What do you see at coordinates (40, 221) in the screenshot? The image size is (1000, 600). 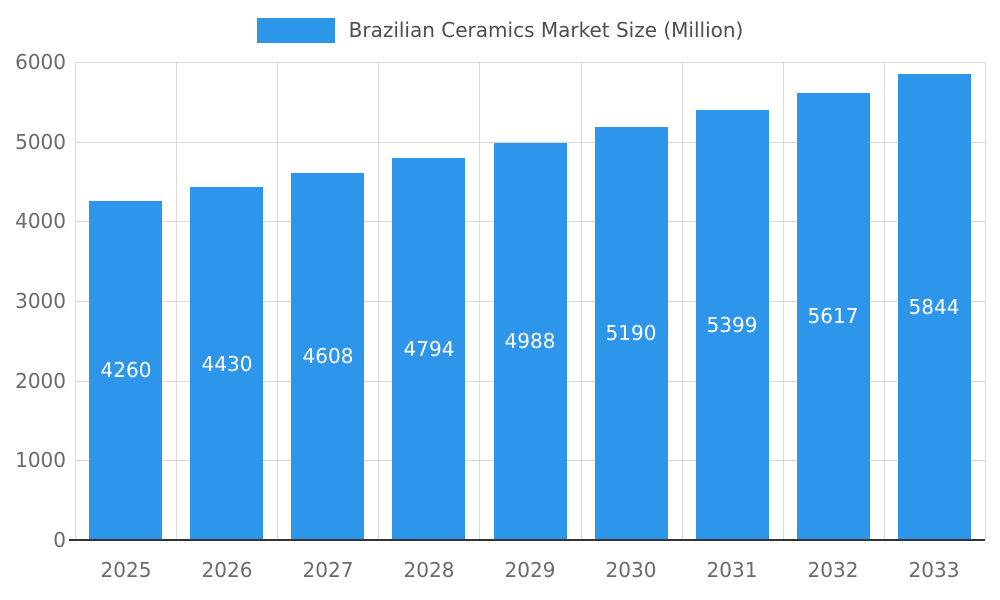 I see `y-tick-label: 4000` at bounding box center [40, 221].